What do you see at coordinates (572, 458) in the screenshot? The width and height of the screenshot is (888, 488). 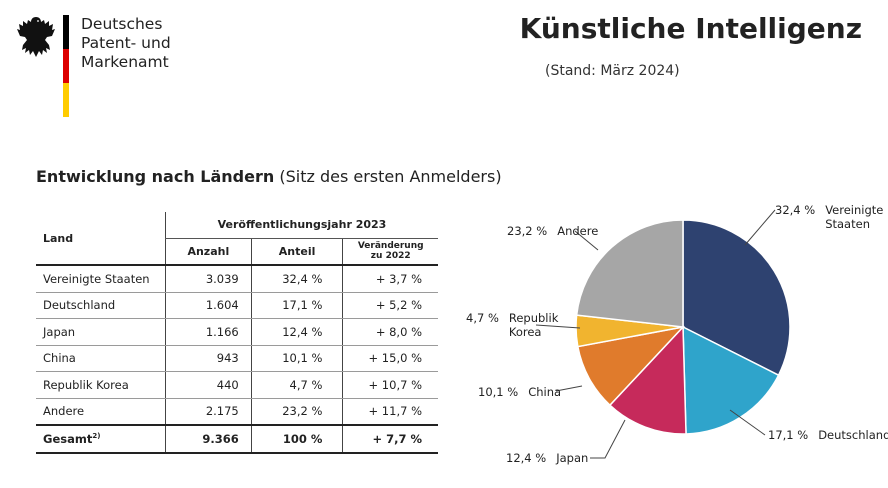 I see `pie-label-name: Japan` at bounding box center [572, 458].